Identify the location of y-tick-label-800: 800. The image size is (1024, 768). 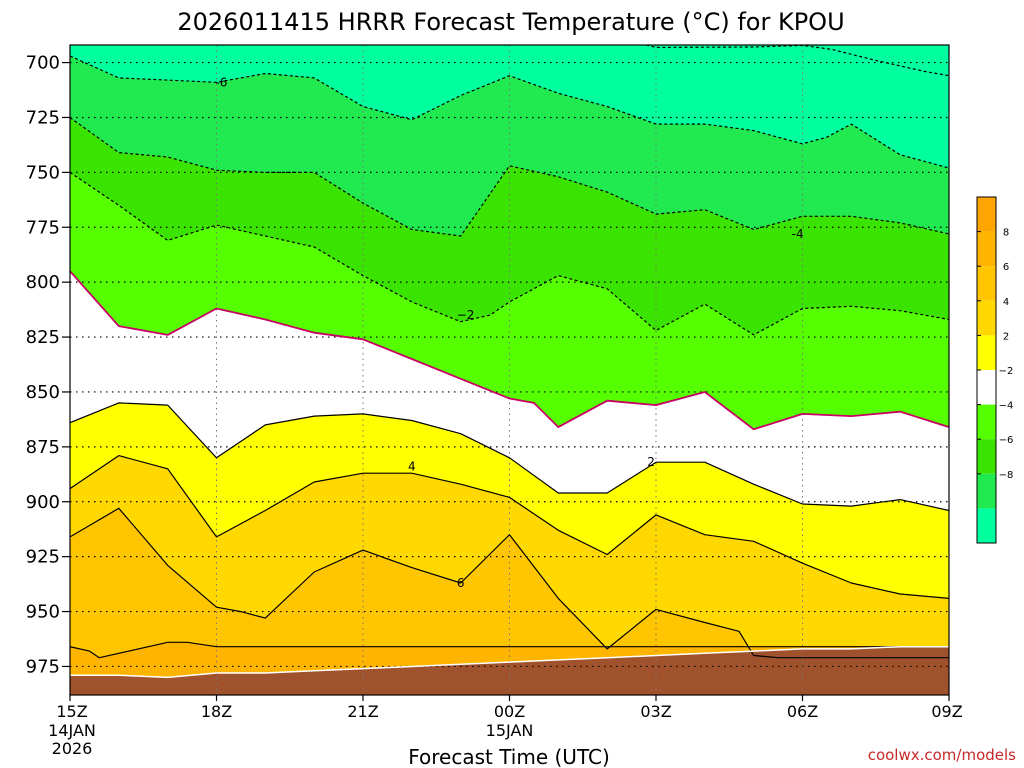
(43, 282).